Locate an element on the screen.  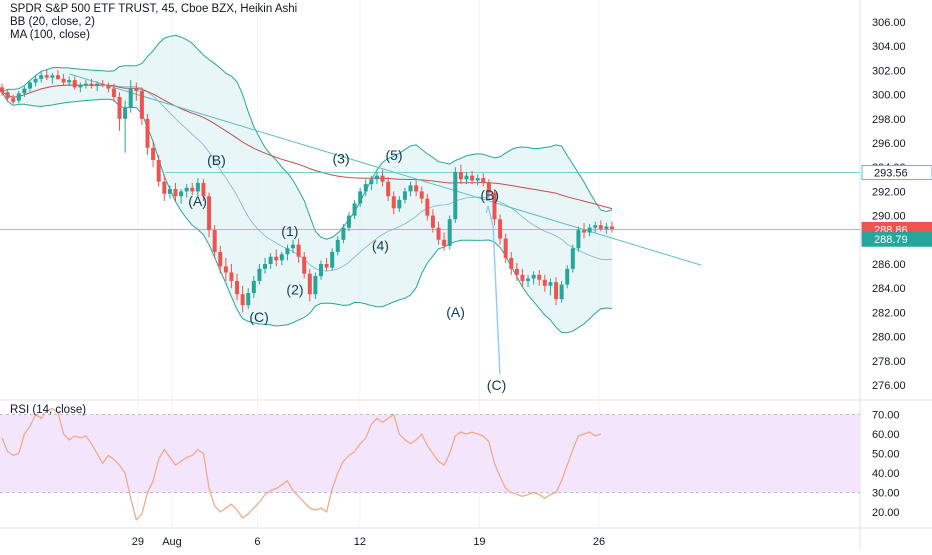
price-tick-label: 304.00 is located at coordinates (889, 47).